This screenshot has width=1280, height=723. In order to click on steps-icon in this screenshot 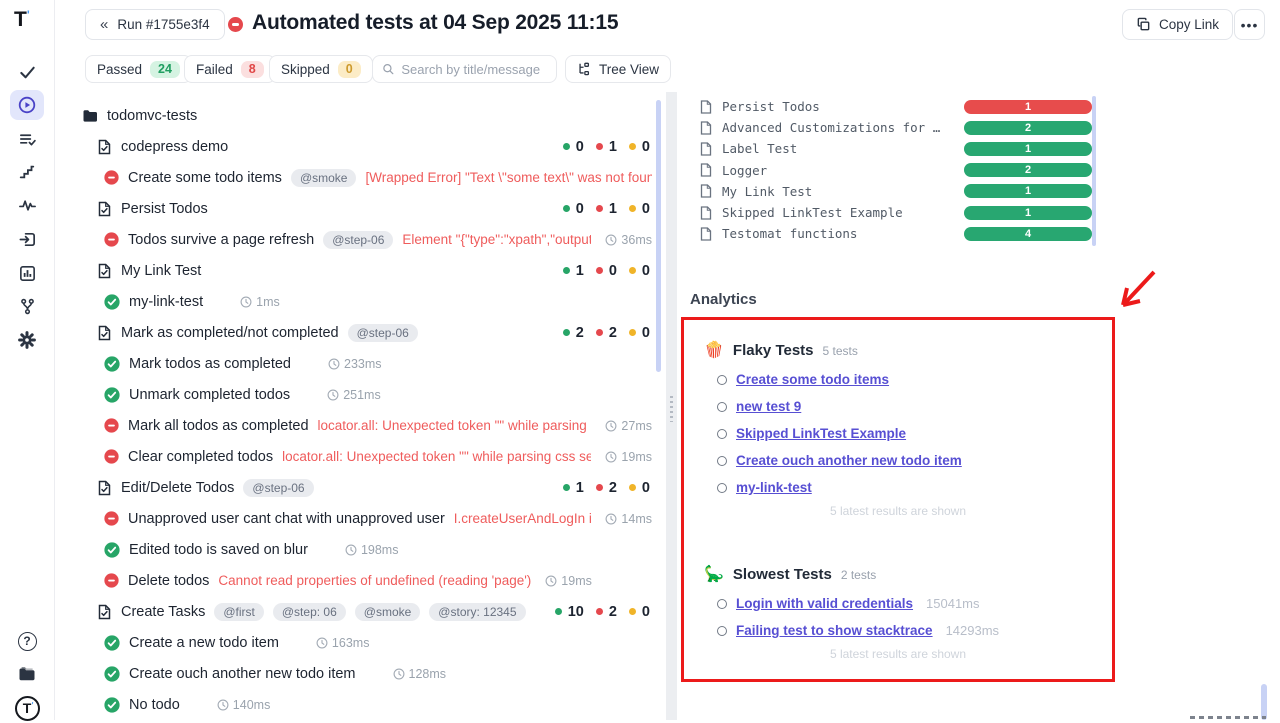, I will do `click(27, 172)`.